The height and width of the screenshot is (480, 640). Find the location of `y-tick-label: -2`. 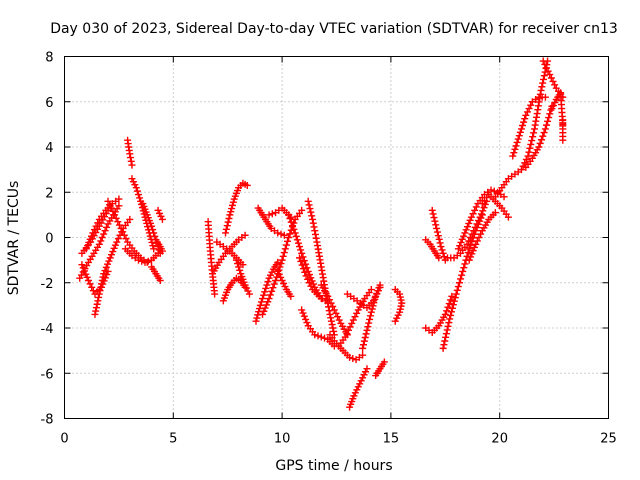

y-tick-label: -2 is located at coordinates (47, 284).